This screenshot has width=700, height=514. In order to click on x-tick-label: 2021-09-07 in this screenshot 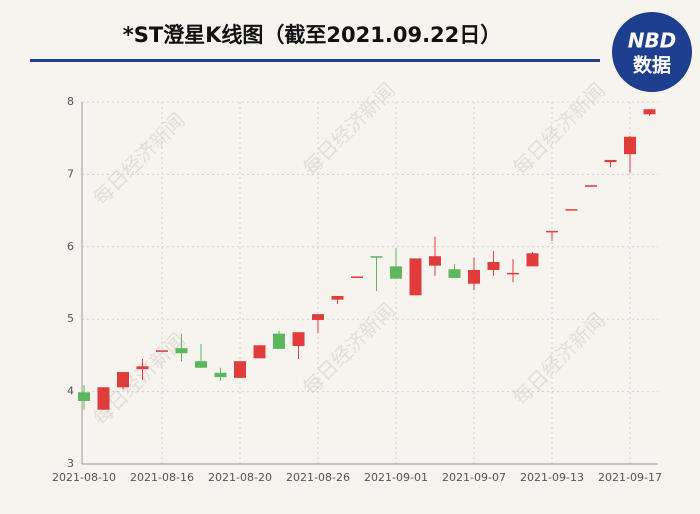, I will do `click(474, 477)`.